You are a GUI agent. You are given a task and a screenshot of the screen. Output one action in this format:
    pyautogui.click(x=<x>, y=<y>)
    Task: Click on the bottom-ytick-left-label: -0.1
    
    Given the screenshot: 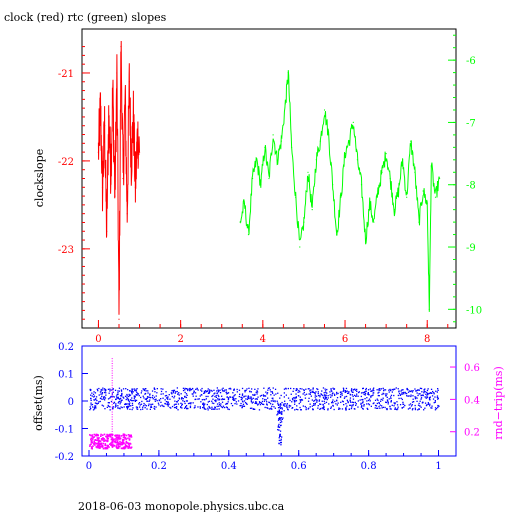 What is the action you would take?
    pyautogui.click(x=64, y=430)
    